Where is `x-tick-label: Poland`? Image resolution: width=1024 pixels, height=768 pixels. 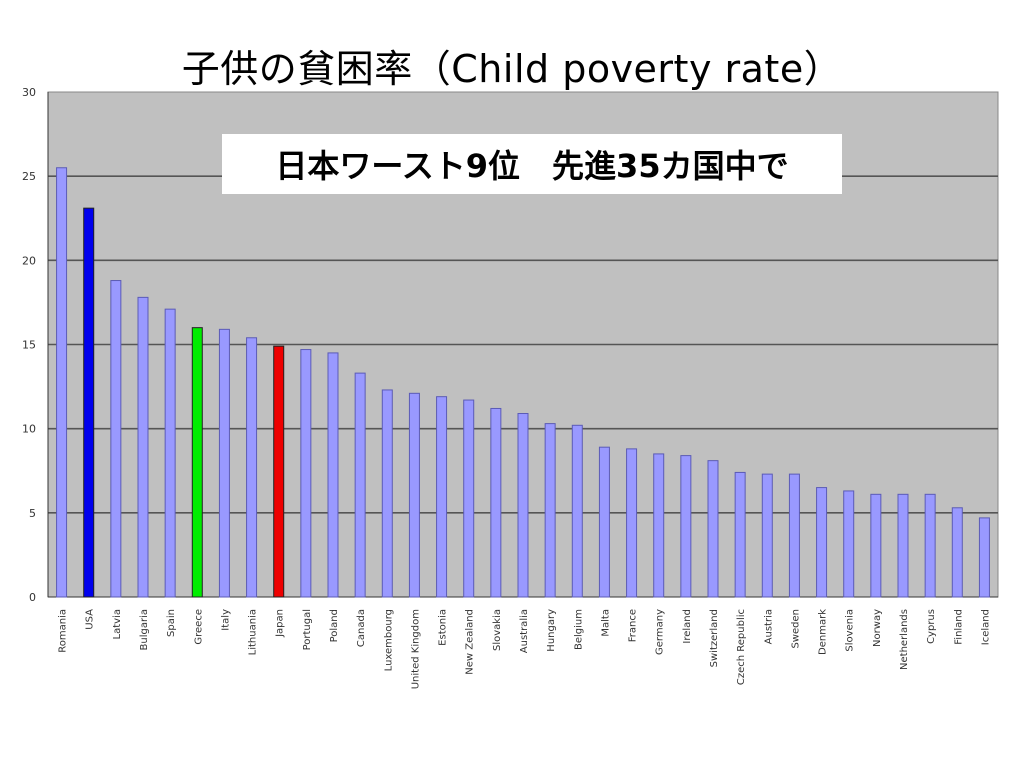
x-tick-label: Poland is located at coordinates (334, 625).